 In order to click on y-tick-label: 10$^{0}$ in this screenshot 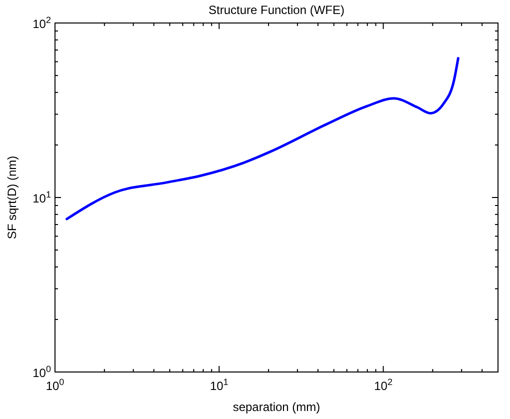, I will do `click(41, 372)`.